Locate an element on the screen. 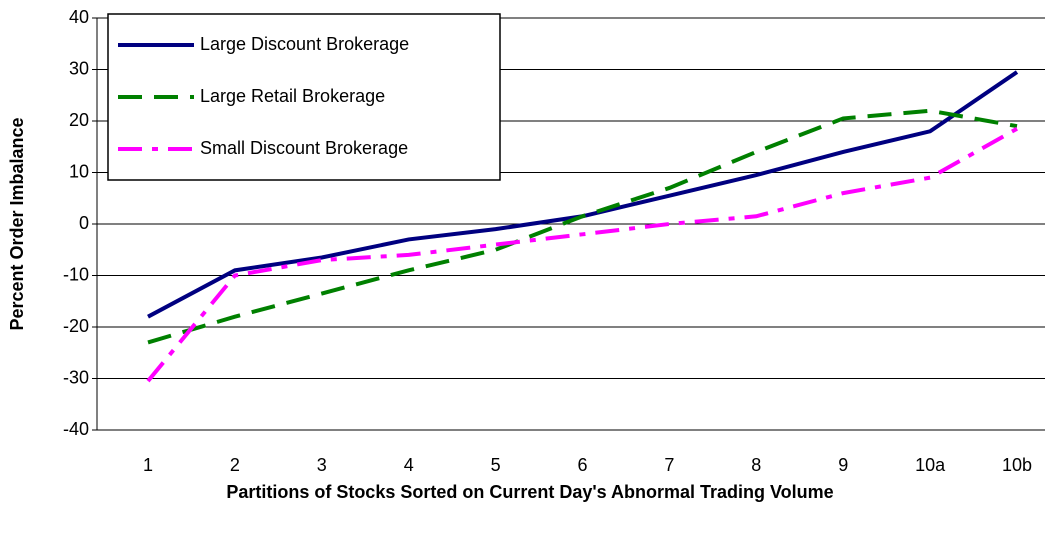  y-tick-label: -40 is located at coordinates (76, 429).